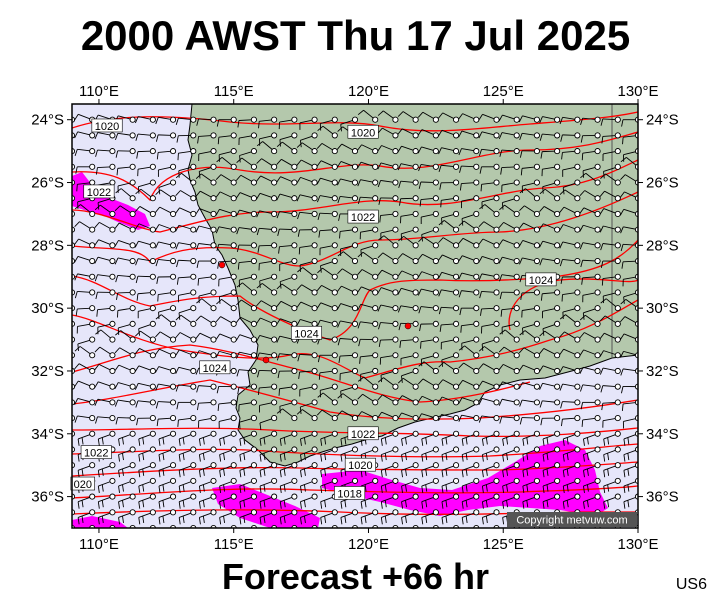  What do you see at coordinates (360, 466) in the screenshot?
I see `isobar-label: 1020` at bounding box center [360, 466].